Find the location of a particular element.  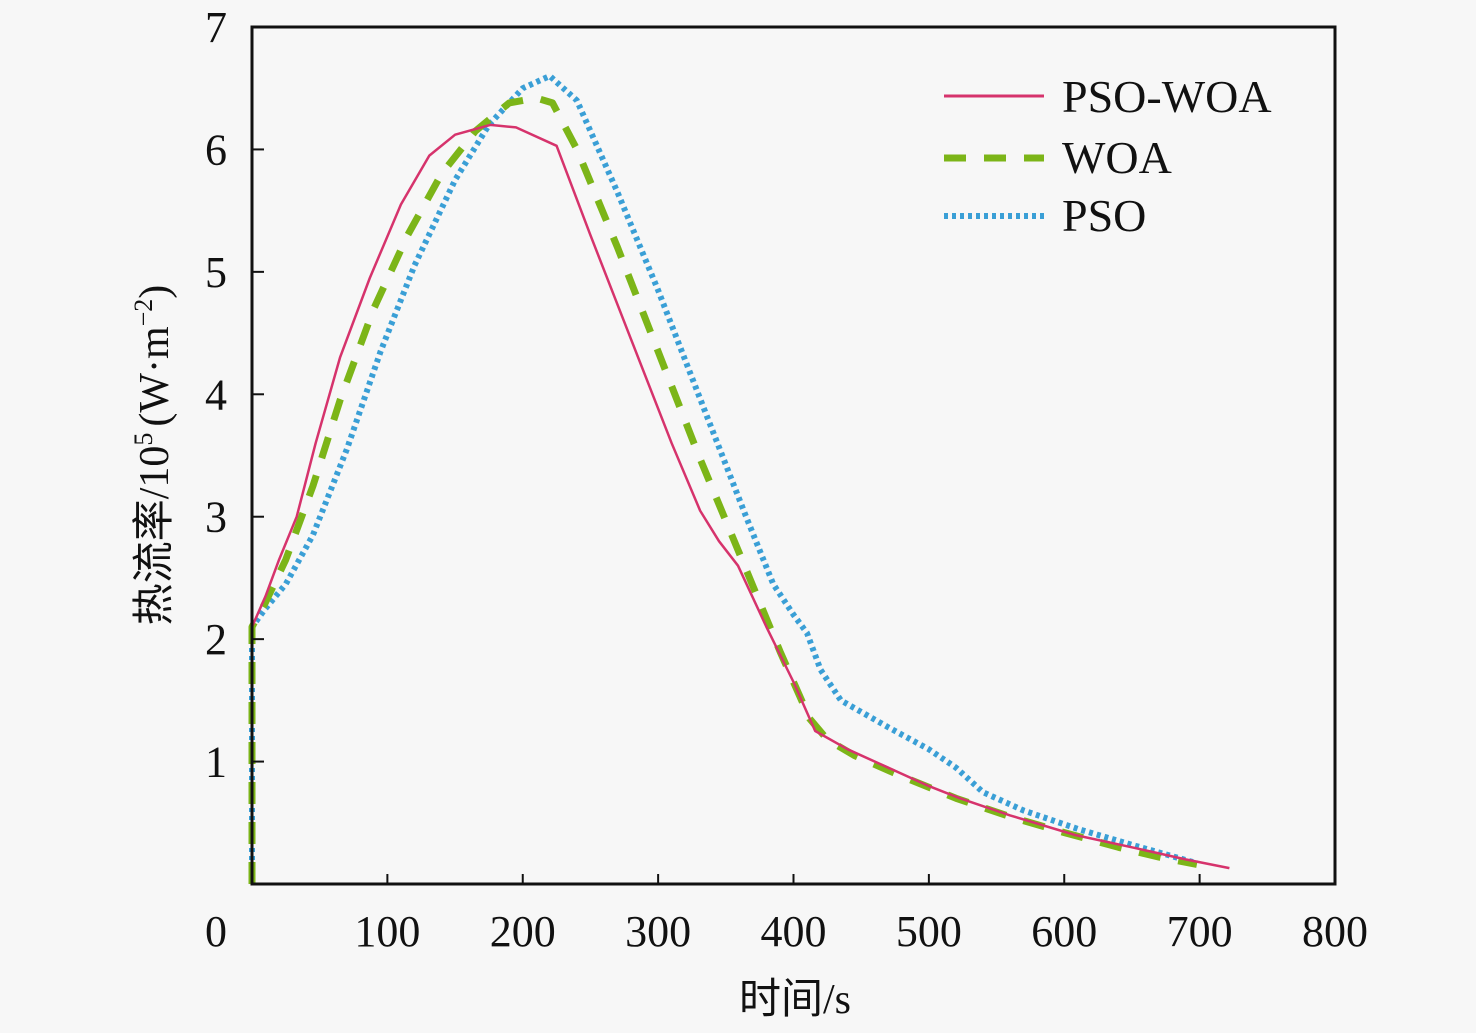

x-tick-label: 0 is located at coordinates (216, 931).